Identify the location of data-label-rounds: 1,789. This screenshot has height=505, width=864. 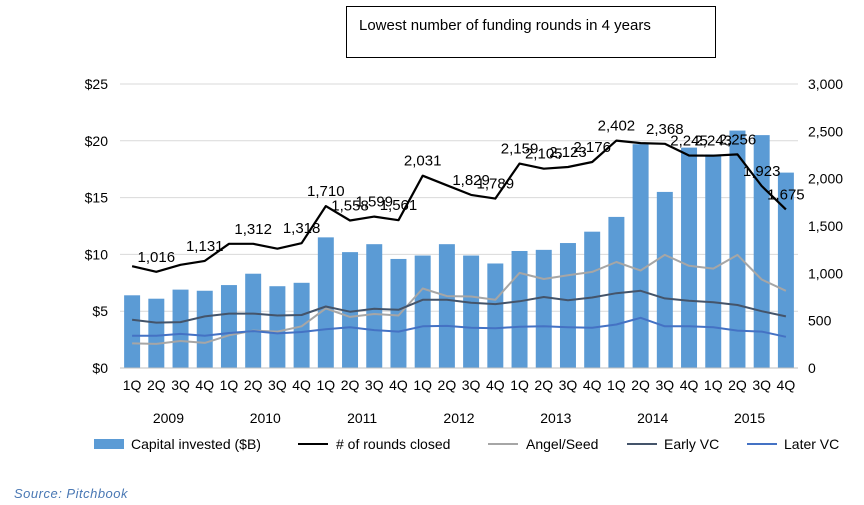
(496, 184).